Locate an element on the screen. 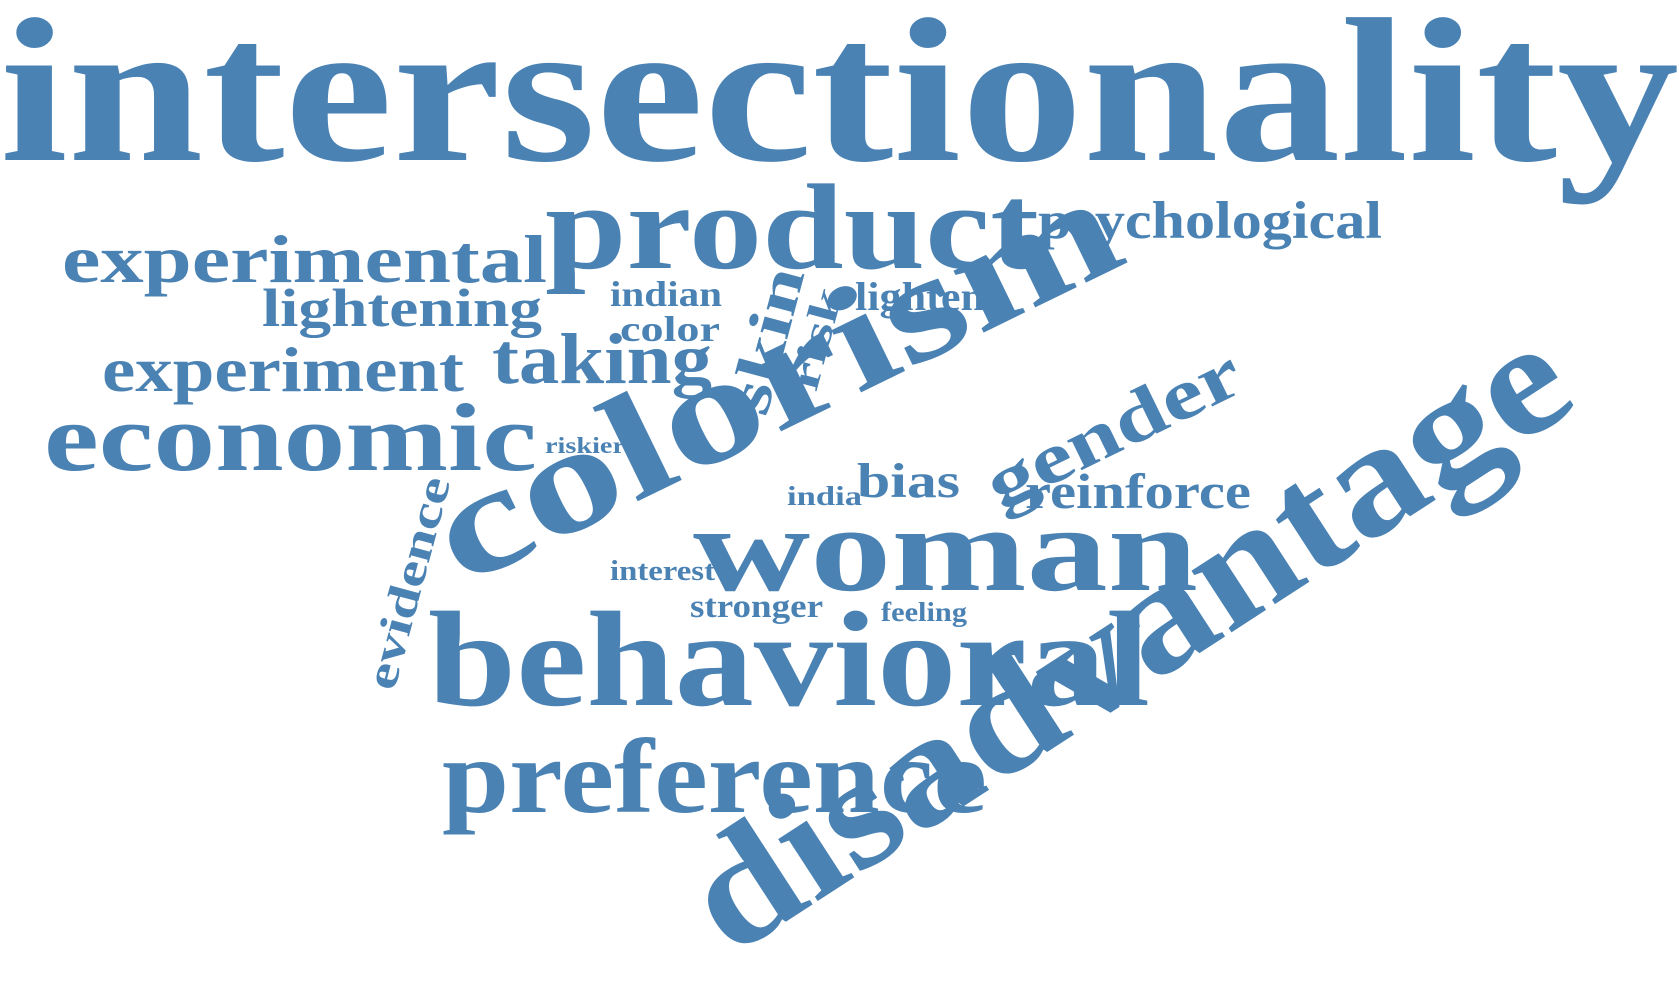 This screenshot has width=1679, height=986. word-stronger: stronger is located at coordinates (756, 607).